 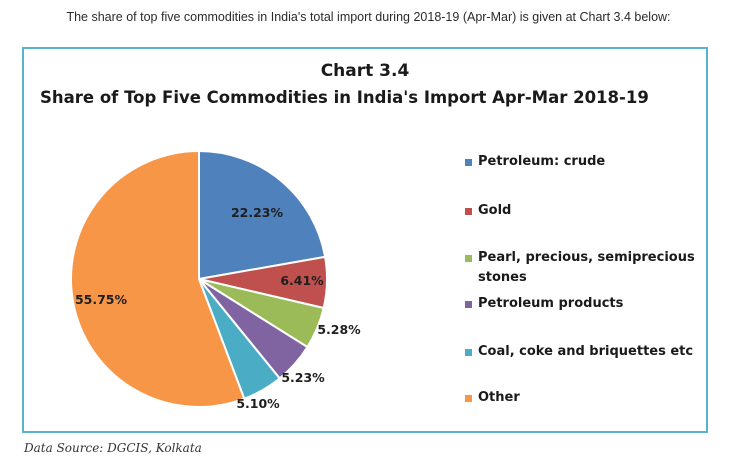 I want to click on data-label: 5.10%, so click(x=258, y=403).